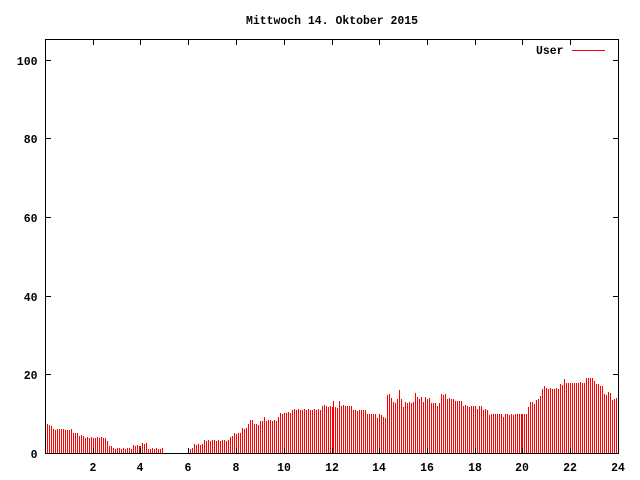  What do you see at coordinates (31, 298) in the screenshot?
I see `svg-text: 40` at bounding box center [31, 298].